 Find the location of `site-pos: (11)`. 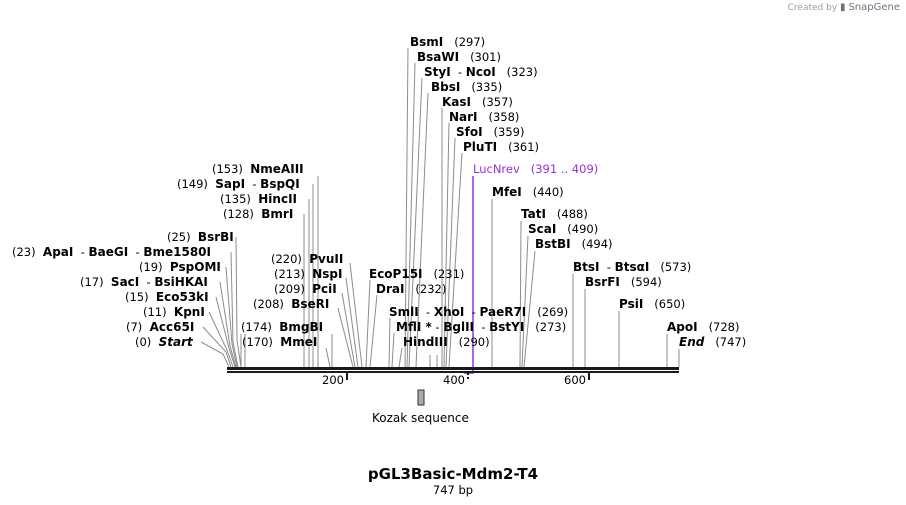

site-pos: (11) is located at coordinates (155, 312).